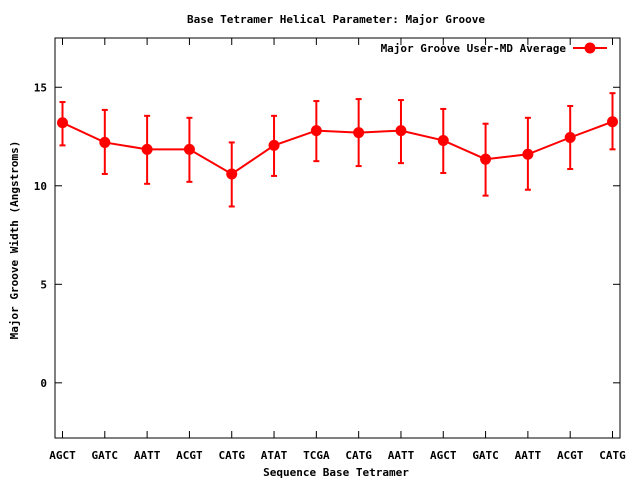  Describe the element at coordinates (474, 48) in the screenshot. I see `legend-label: Major Groove User-MD Average` at that location.